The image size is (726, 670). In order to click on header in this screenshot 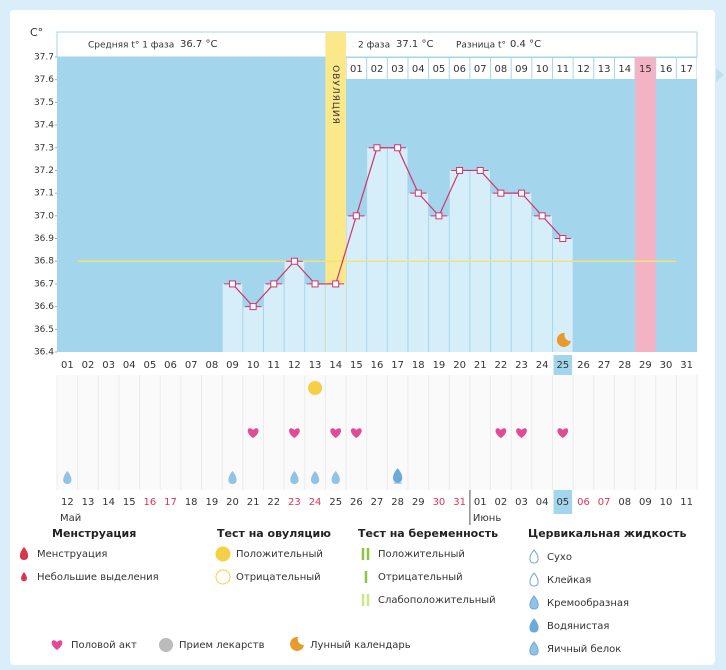, I will do `click(377, 44)`.